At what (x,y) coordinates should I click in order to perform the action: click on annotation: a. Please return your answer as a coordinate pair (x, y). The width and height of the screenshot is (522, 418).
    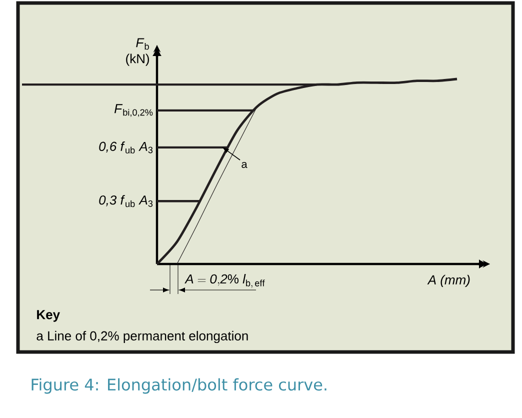
    Looking at the image, I should click on (245, 165).